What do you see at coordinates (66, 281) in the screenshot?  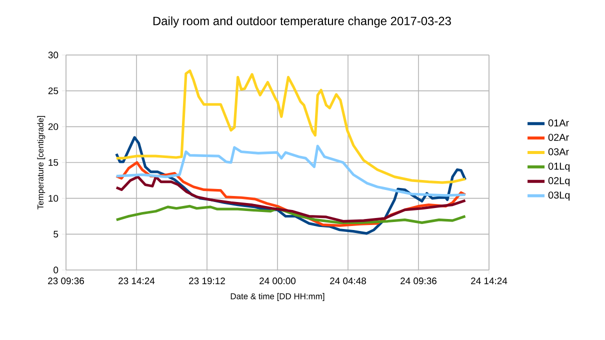 I see `x-tick-label: 23 09:36` at bounding box center [66, 281].